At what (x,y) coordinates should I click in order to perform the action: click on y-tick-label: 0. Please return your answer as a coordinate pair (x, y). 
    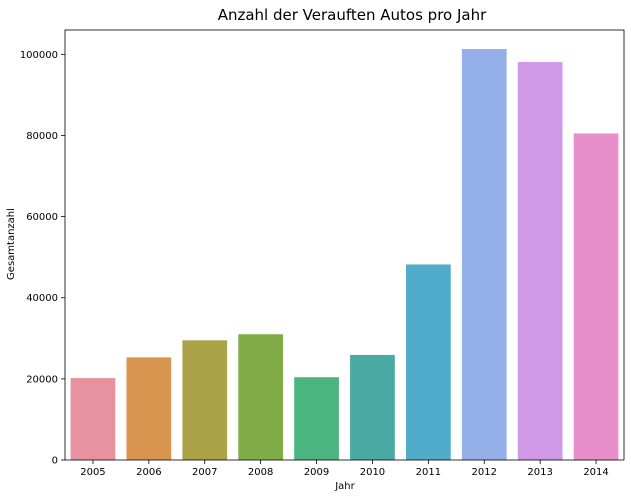
    Looking at the image, I should click on (55, 461).